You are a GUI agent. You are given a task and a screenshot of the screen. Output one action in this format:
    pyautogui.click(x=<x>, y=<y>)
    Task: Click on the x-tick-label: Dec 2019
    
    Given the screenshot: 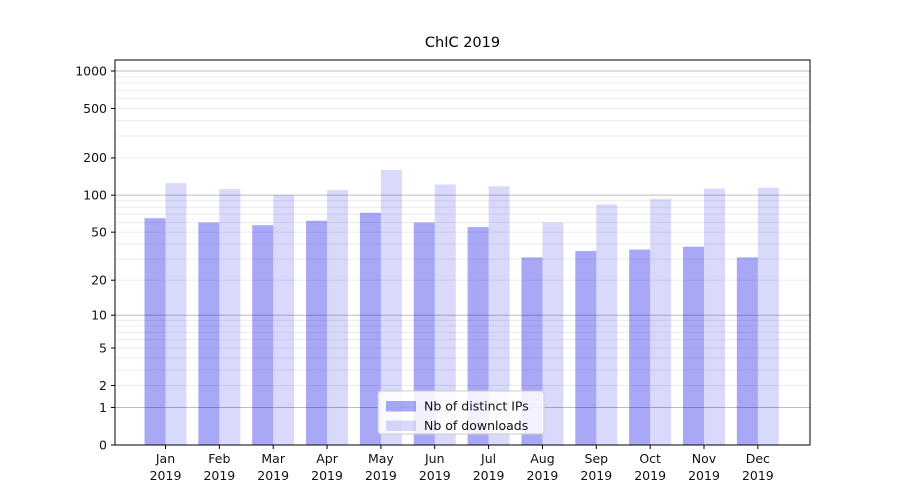 What is the action you would take?
    pyautogui.click(x=758, y=467)
    